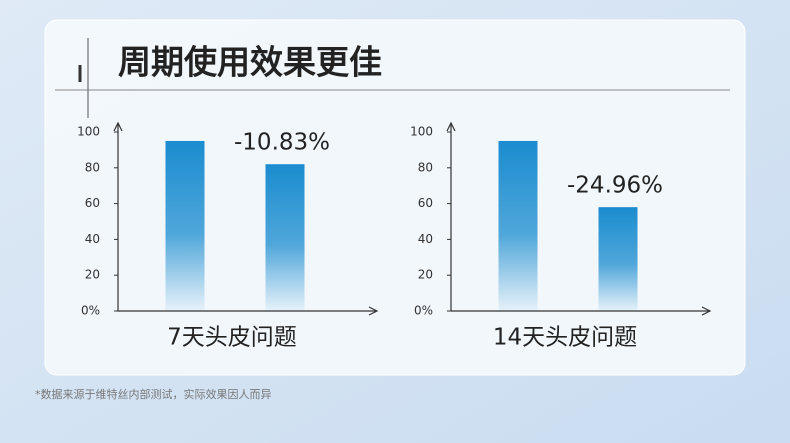 Image resolution: width=790 pixels, height=443 pixels. What do you see at coordinates (153, 394) in the screenshot?
I see `footnote: *数据来源于维特丝内部测试，实际效果因人而异` at bounding box center [153, 394].